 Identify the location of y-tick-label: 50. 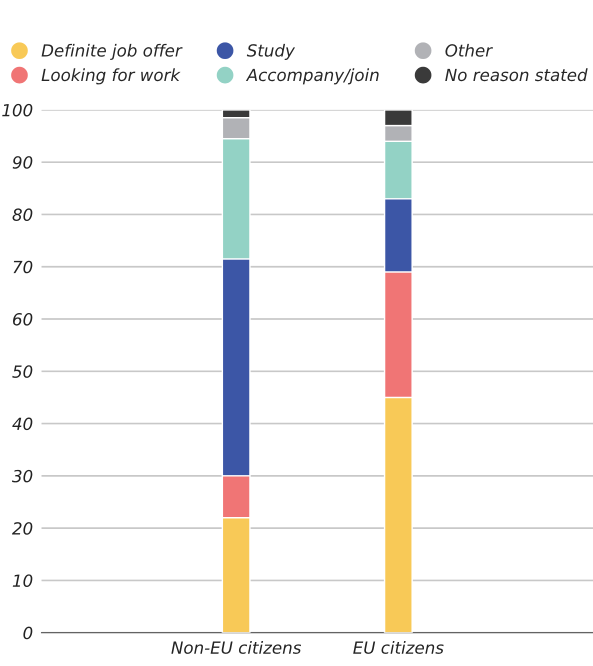
(22, 371).